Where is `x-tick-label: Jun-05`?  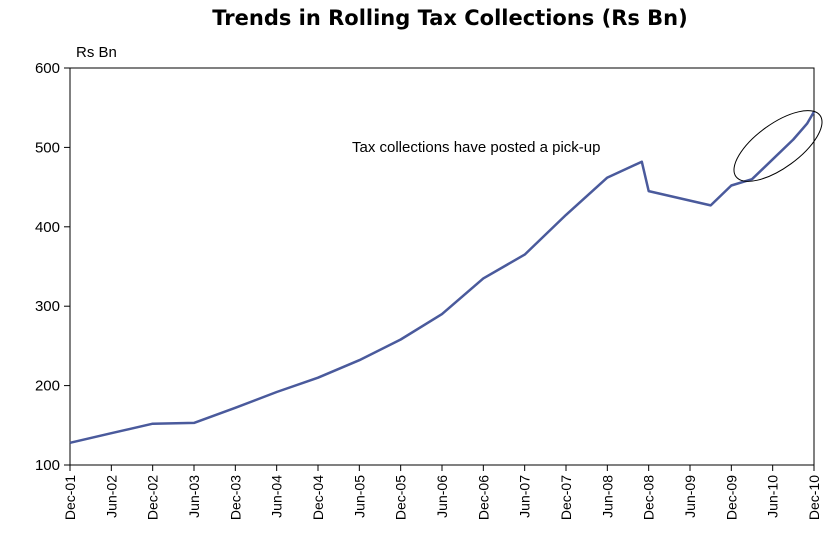 x-tick-label: Jun-05 is located at coordinates (359, 496).